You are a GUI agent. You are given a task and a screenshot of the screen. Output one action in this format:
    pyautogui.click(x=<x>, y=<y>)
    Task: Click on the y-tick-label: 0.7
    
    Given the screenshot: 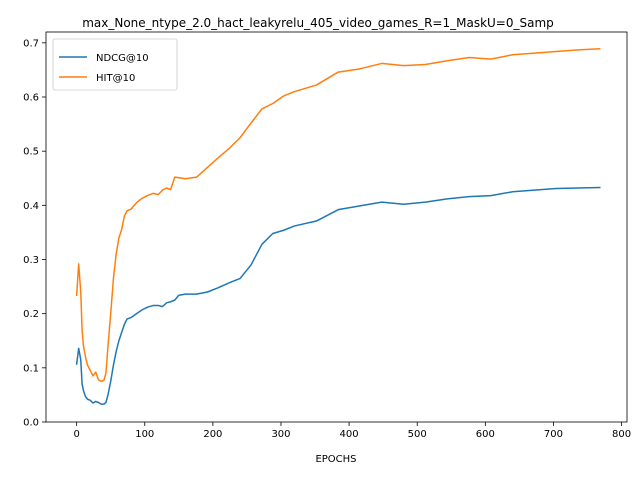 What is the action you would take?
    pyautogui.click(x=31, y=43)
    